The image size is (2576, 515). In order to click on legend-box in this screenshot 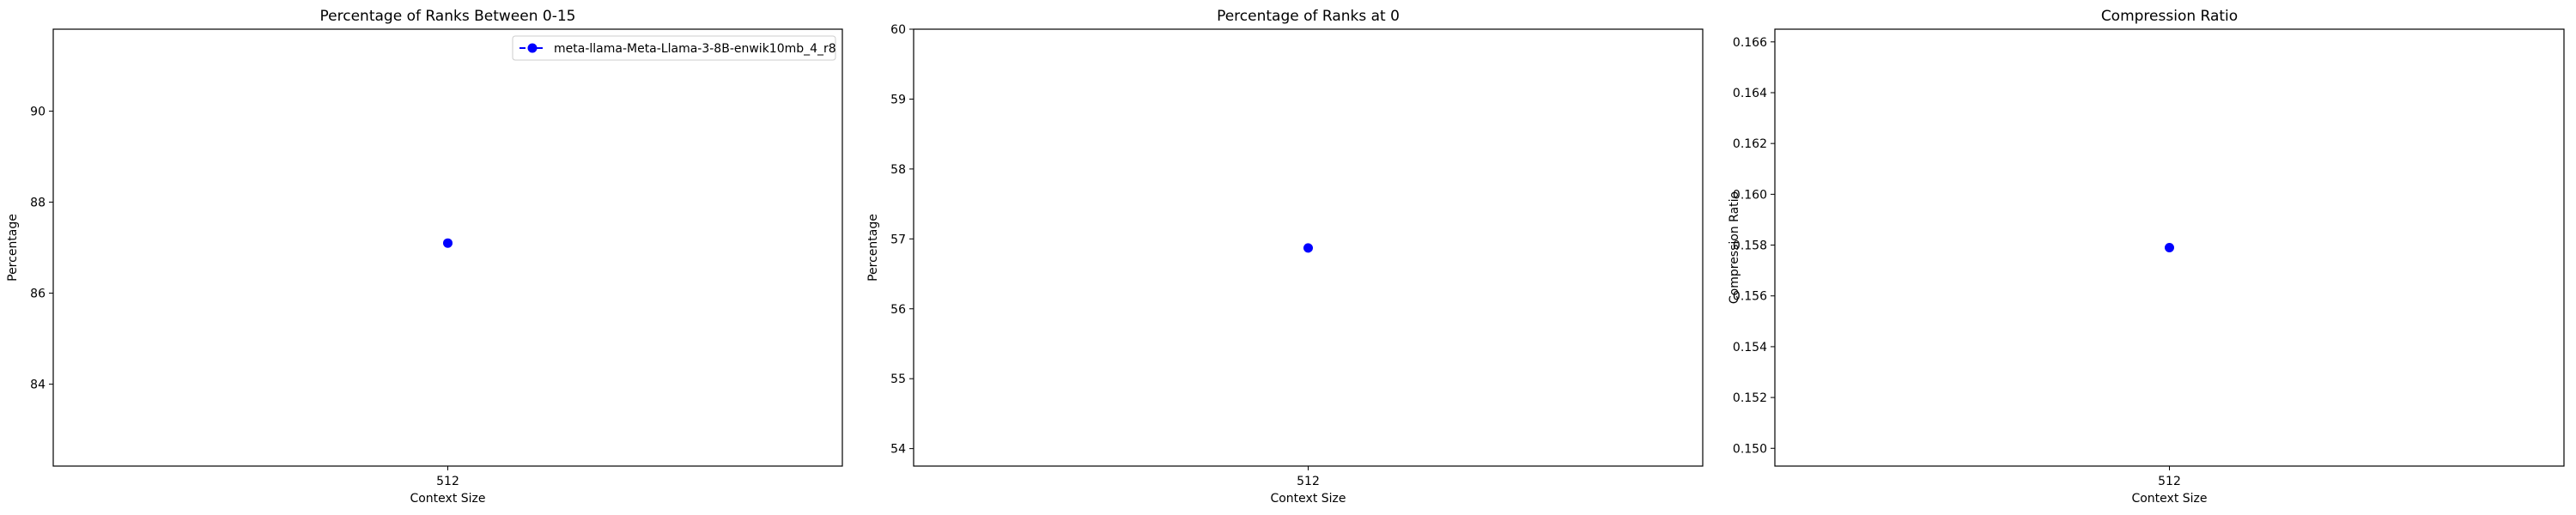, I will do `click(674, 48)`.